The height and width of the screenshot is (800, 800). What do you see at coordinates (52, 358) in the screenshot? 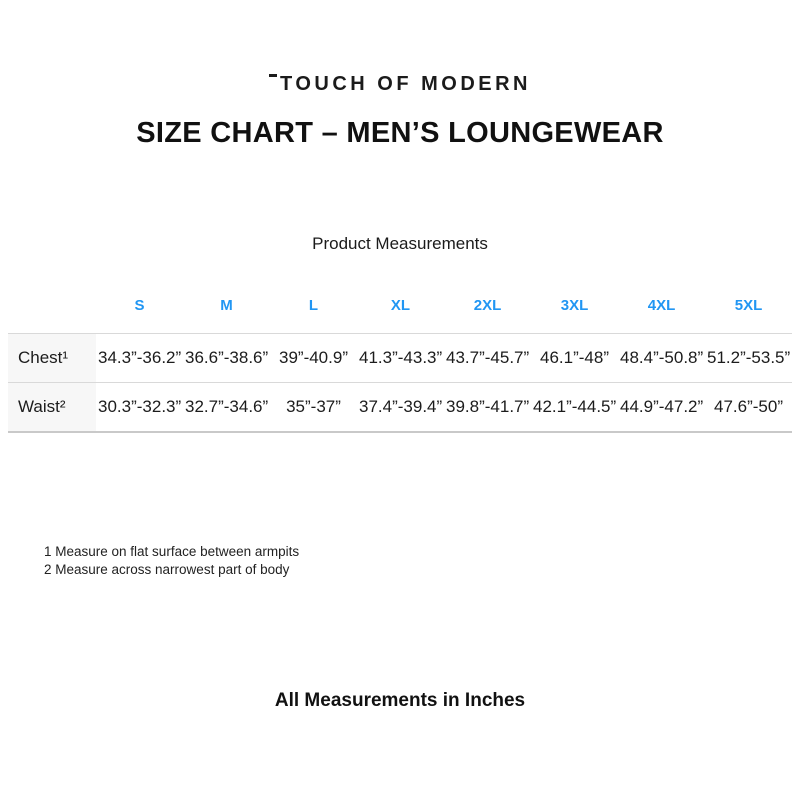
I see `row-label-chest: Chest¹` at bounding box center [52, 358].